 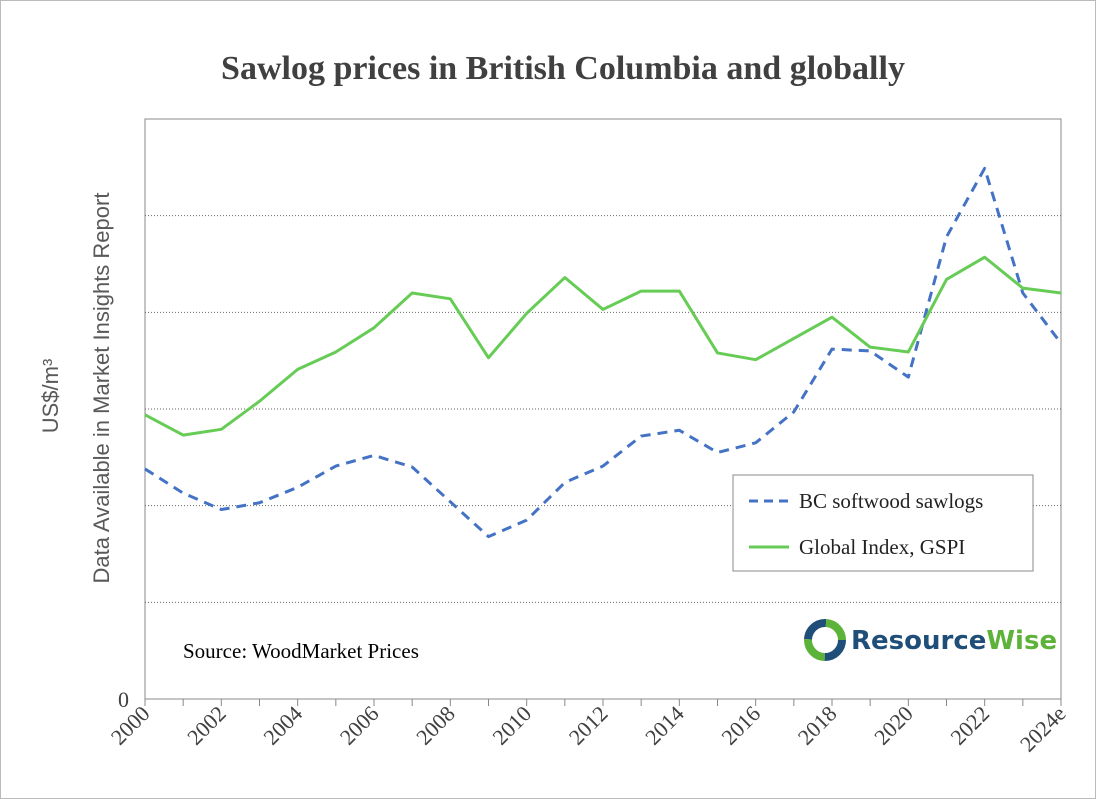 What do you see at coordinates (891, 501) in the screenshot?
I see `legend-label-bc: BC softwood sawlogs` at bounding box center [891, 501].